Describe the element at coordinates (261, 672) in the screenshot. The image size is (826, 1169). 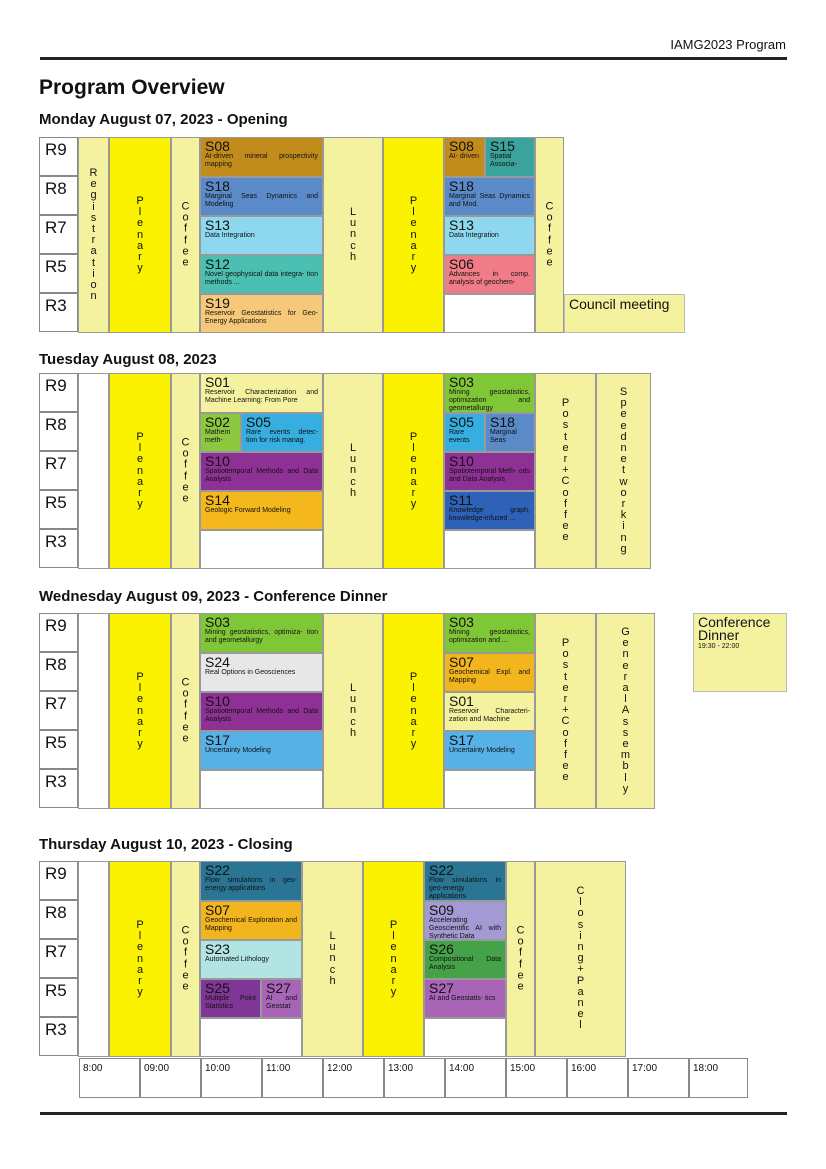
I see `session-block: S24 Real Options in Geosciences` at that location.